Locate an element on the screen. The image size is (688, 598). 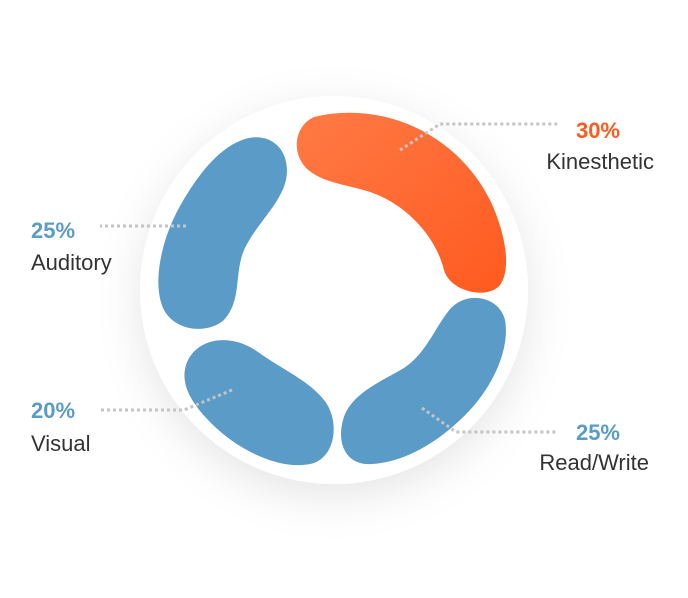
slice-label-auditory: Auditory is located at coordinates (71, 262).